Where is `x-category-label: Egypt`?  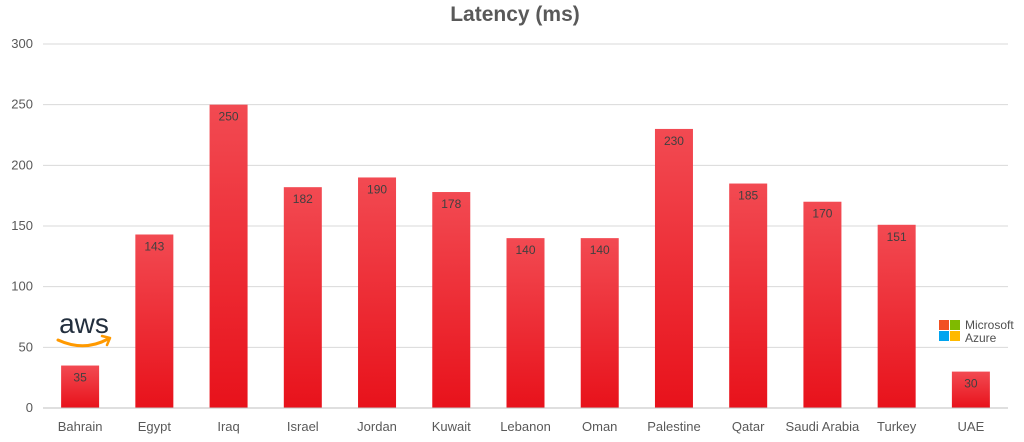 x-category-label: Egypt is located at coordinates (155, 426).